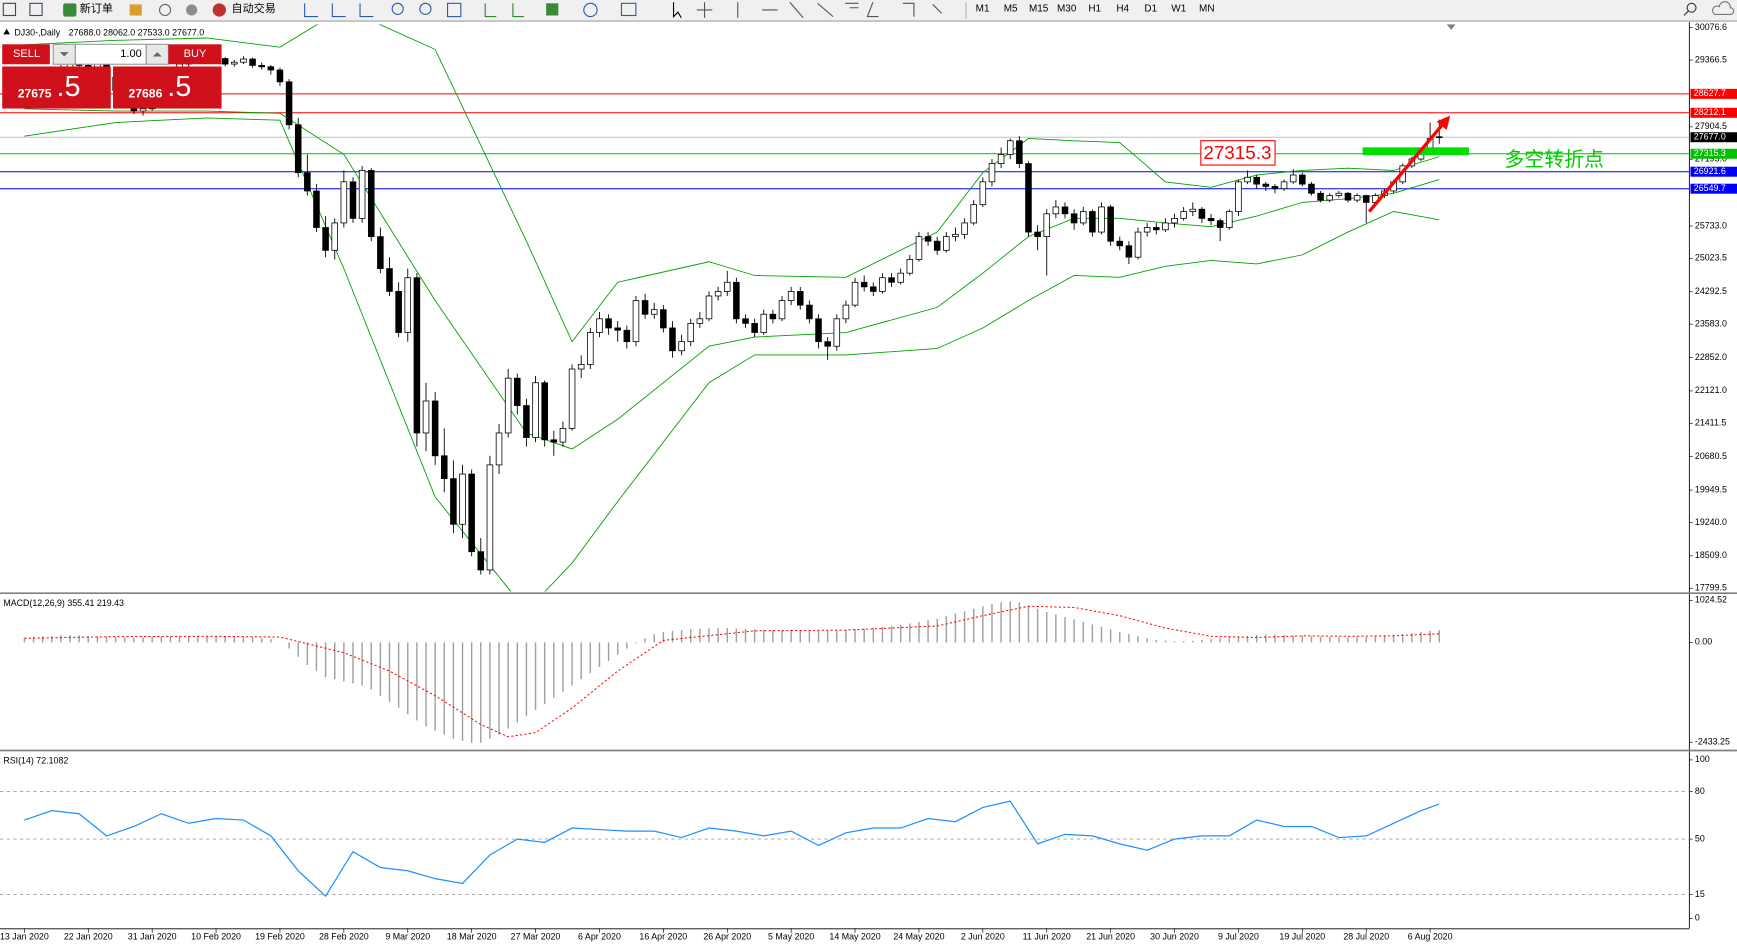  I want to click on indicators, so click(552, 9).